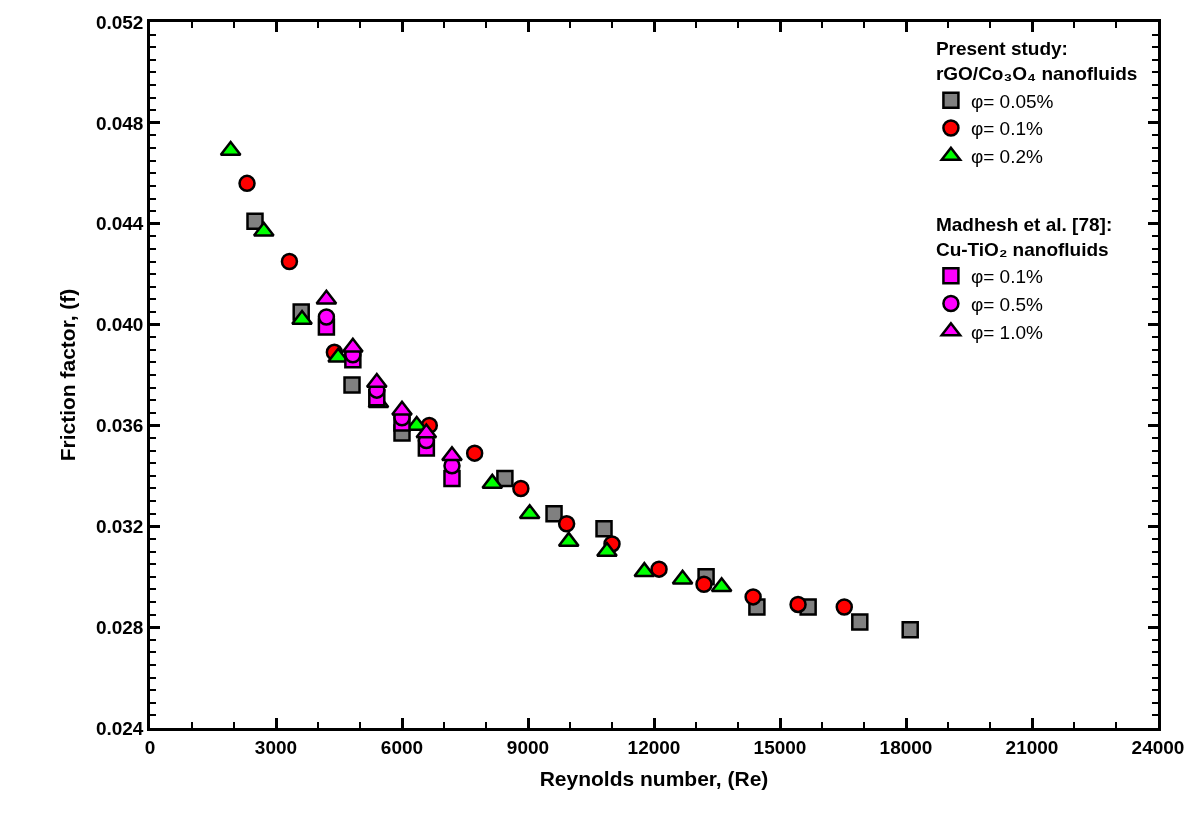 This screenshot has height=823, width=1203. What do you see at coordinates (1007, 332) in the screenshot?
I see `legend-label: φ= 1.0%` at bounding box center [1007, 332].